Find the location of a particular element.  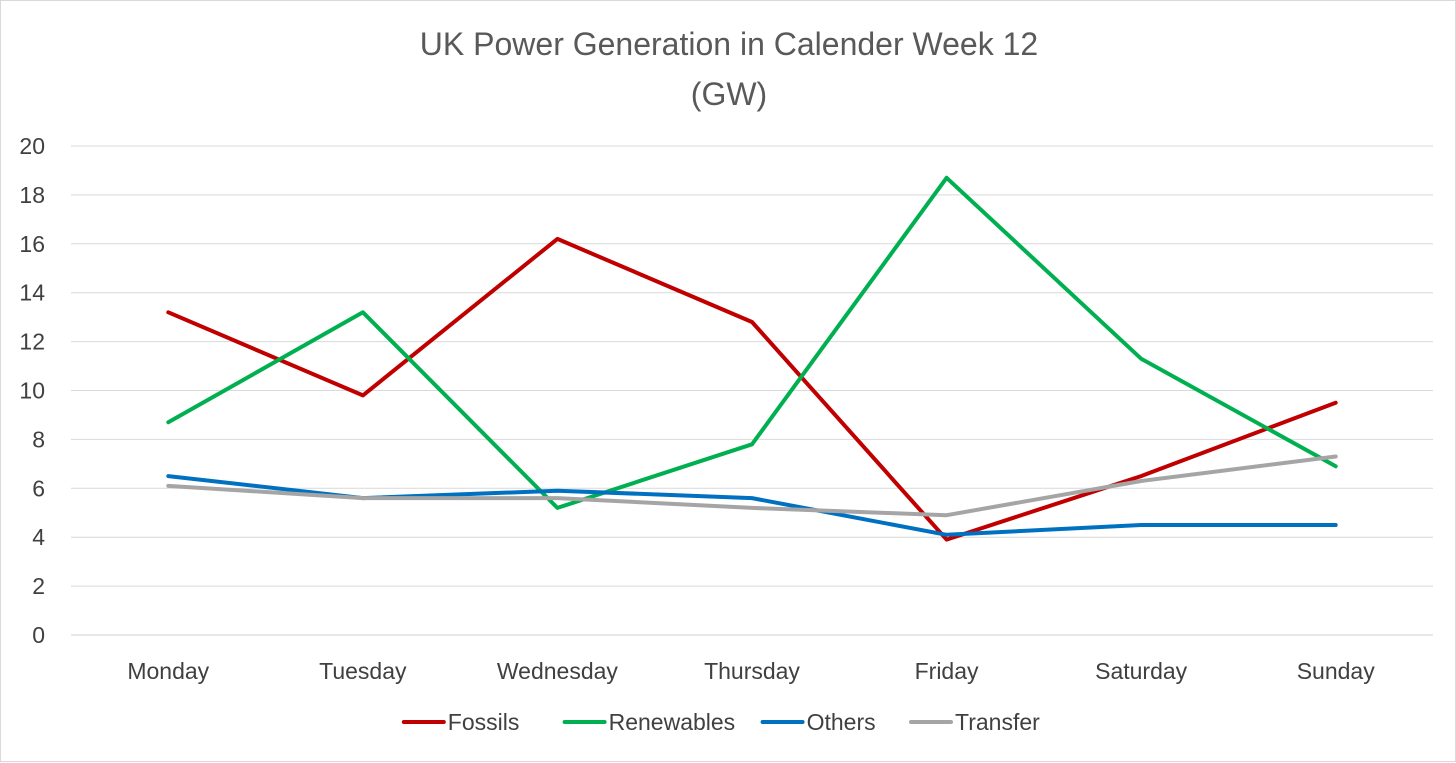

y-tick-label: 6 is located at coordinates (38, 488).